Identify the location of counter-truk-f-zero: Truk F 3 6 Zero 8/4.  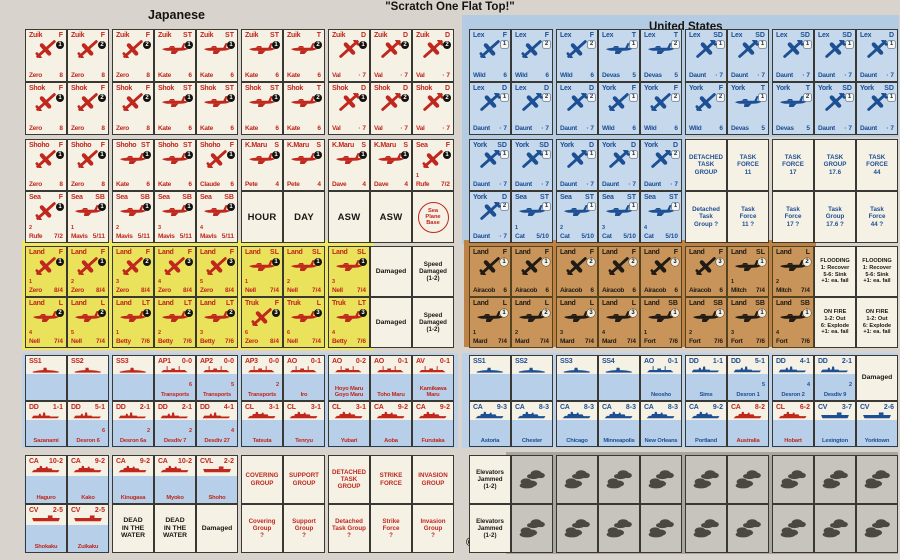
(262, 322).